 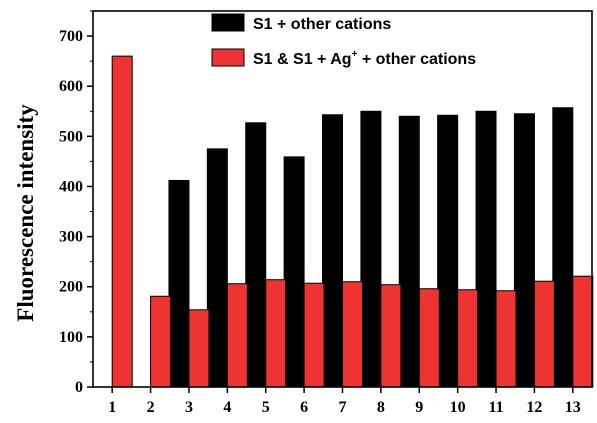 What do you see at coordinates (71, 136) in the screenshot?
I see `y-tick-label-500: 500` at bounding box center [71, 136].